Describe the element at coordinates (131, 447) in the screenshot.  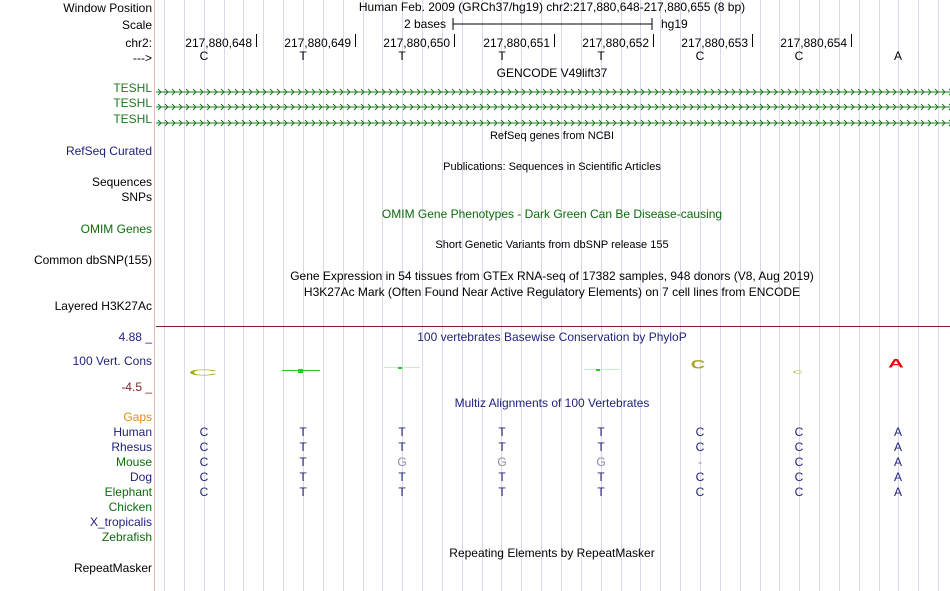
I see `species-label-rhesus: Rhesus` at that location.